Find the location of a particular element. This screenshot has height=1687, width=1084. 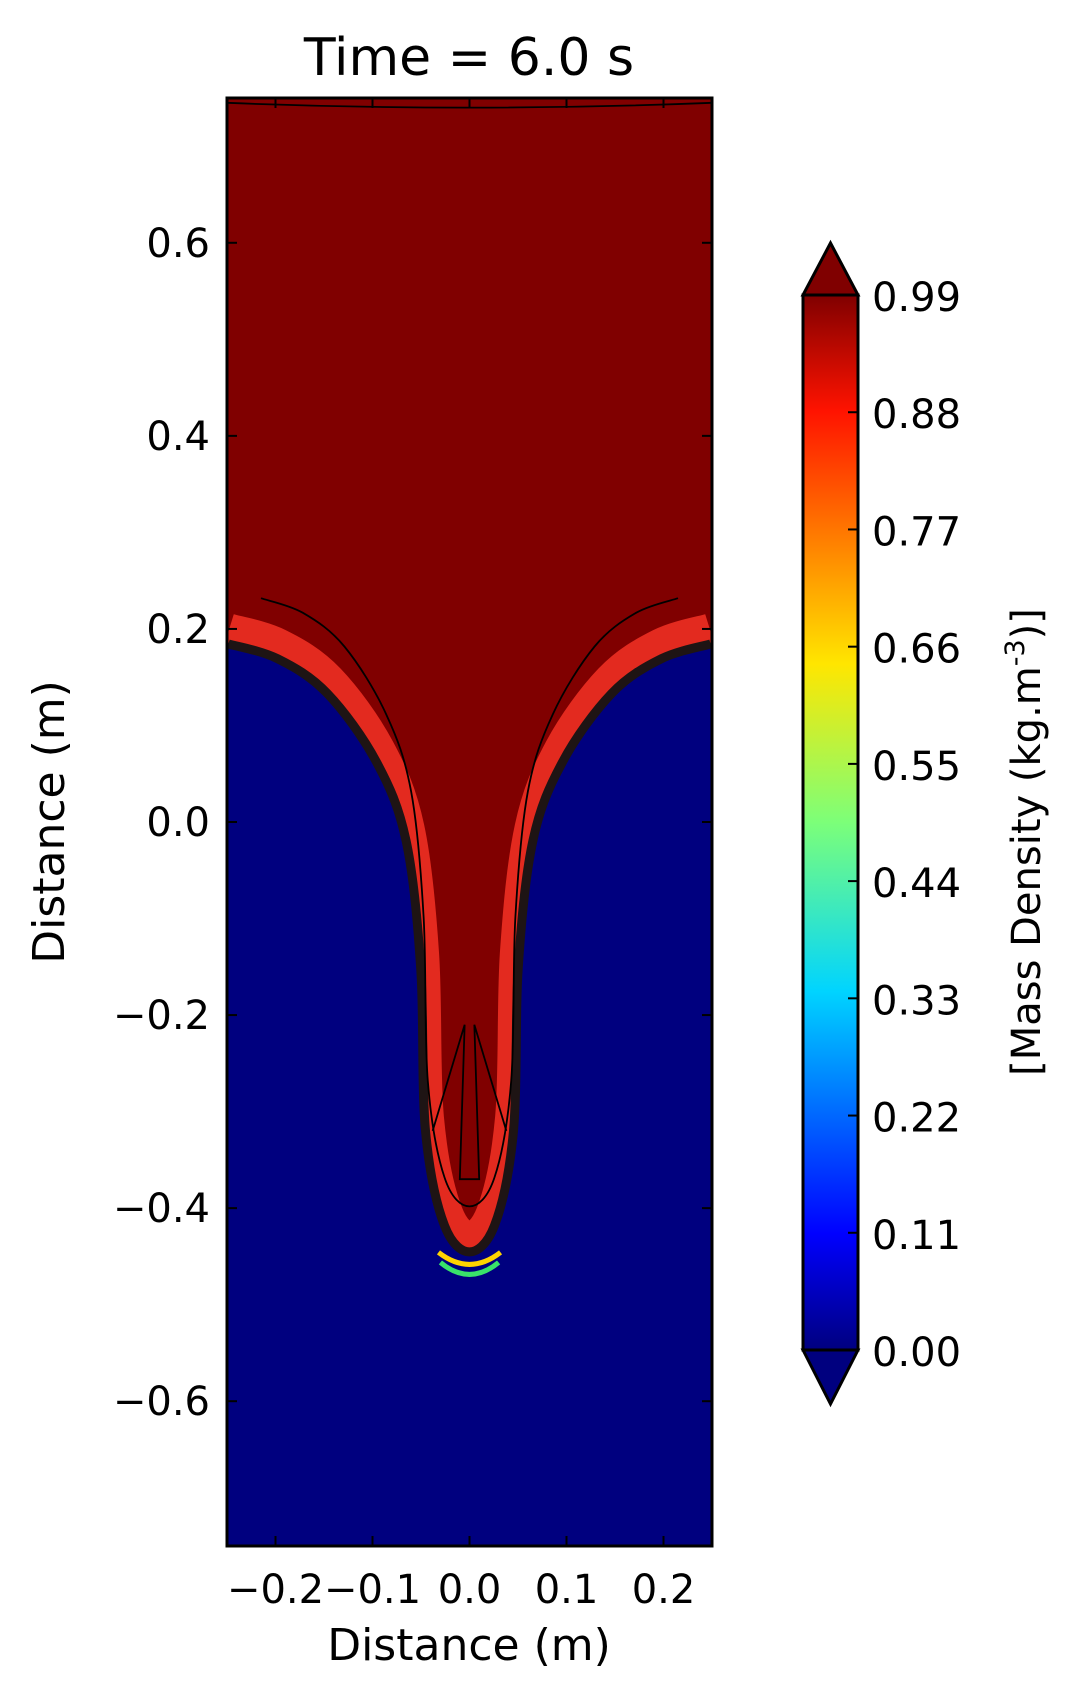

y-tick-label: 0.6 is located at coordinates (178, 244).